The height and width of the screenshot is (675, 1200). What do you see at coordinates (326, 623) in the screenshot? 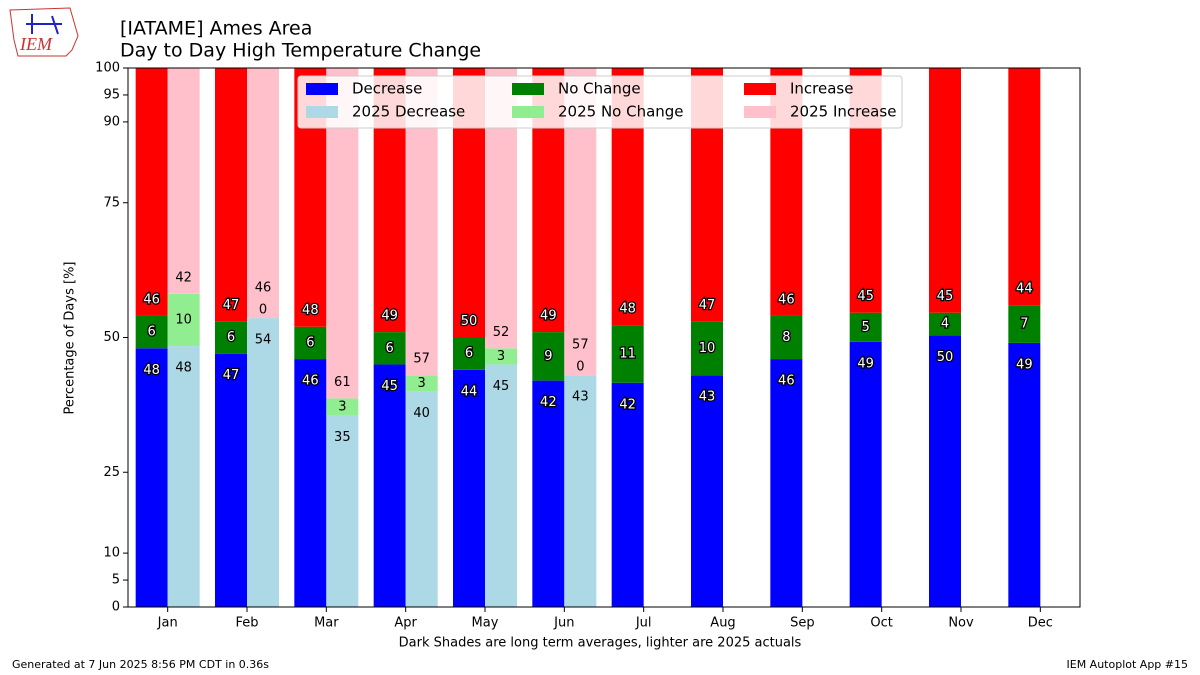
I see `x-tick-label: Mar` at bounding box center [326, 623].